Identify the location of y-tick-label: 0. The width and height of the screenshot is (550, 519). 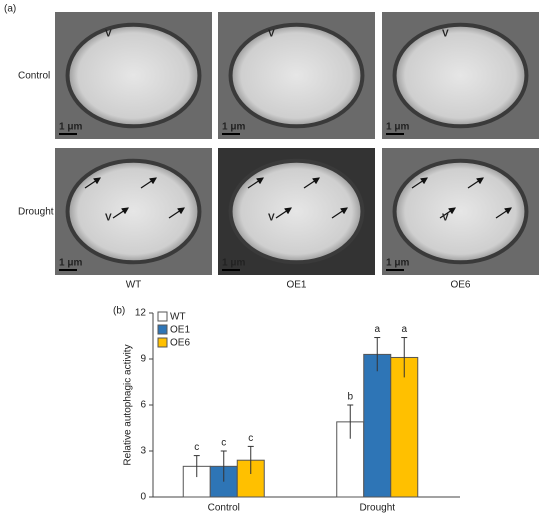
(143, 497).